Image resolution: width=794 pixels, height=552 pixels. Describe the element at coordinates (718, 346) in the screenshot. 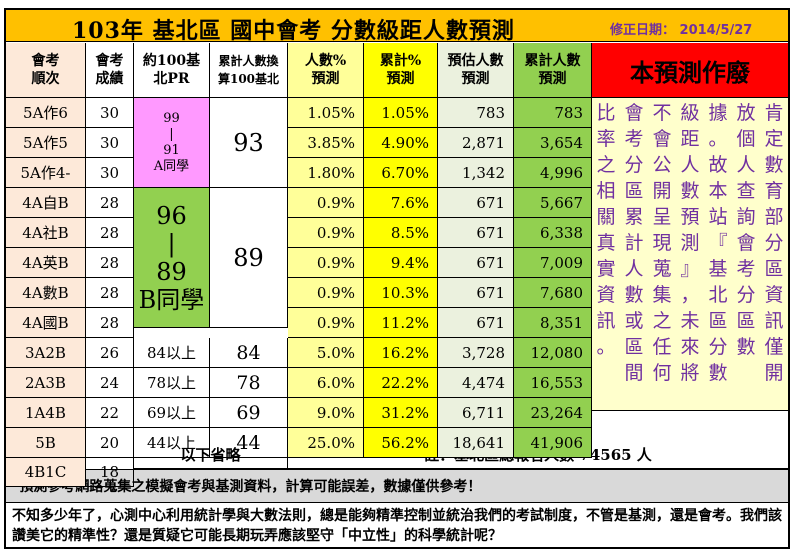

I see `side-char: 分` at that location.